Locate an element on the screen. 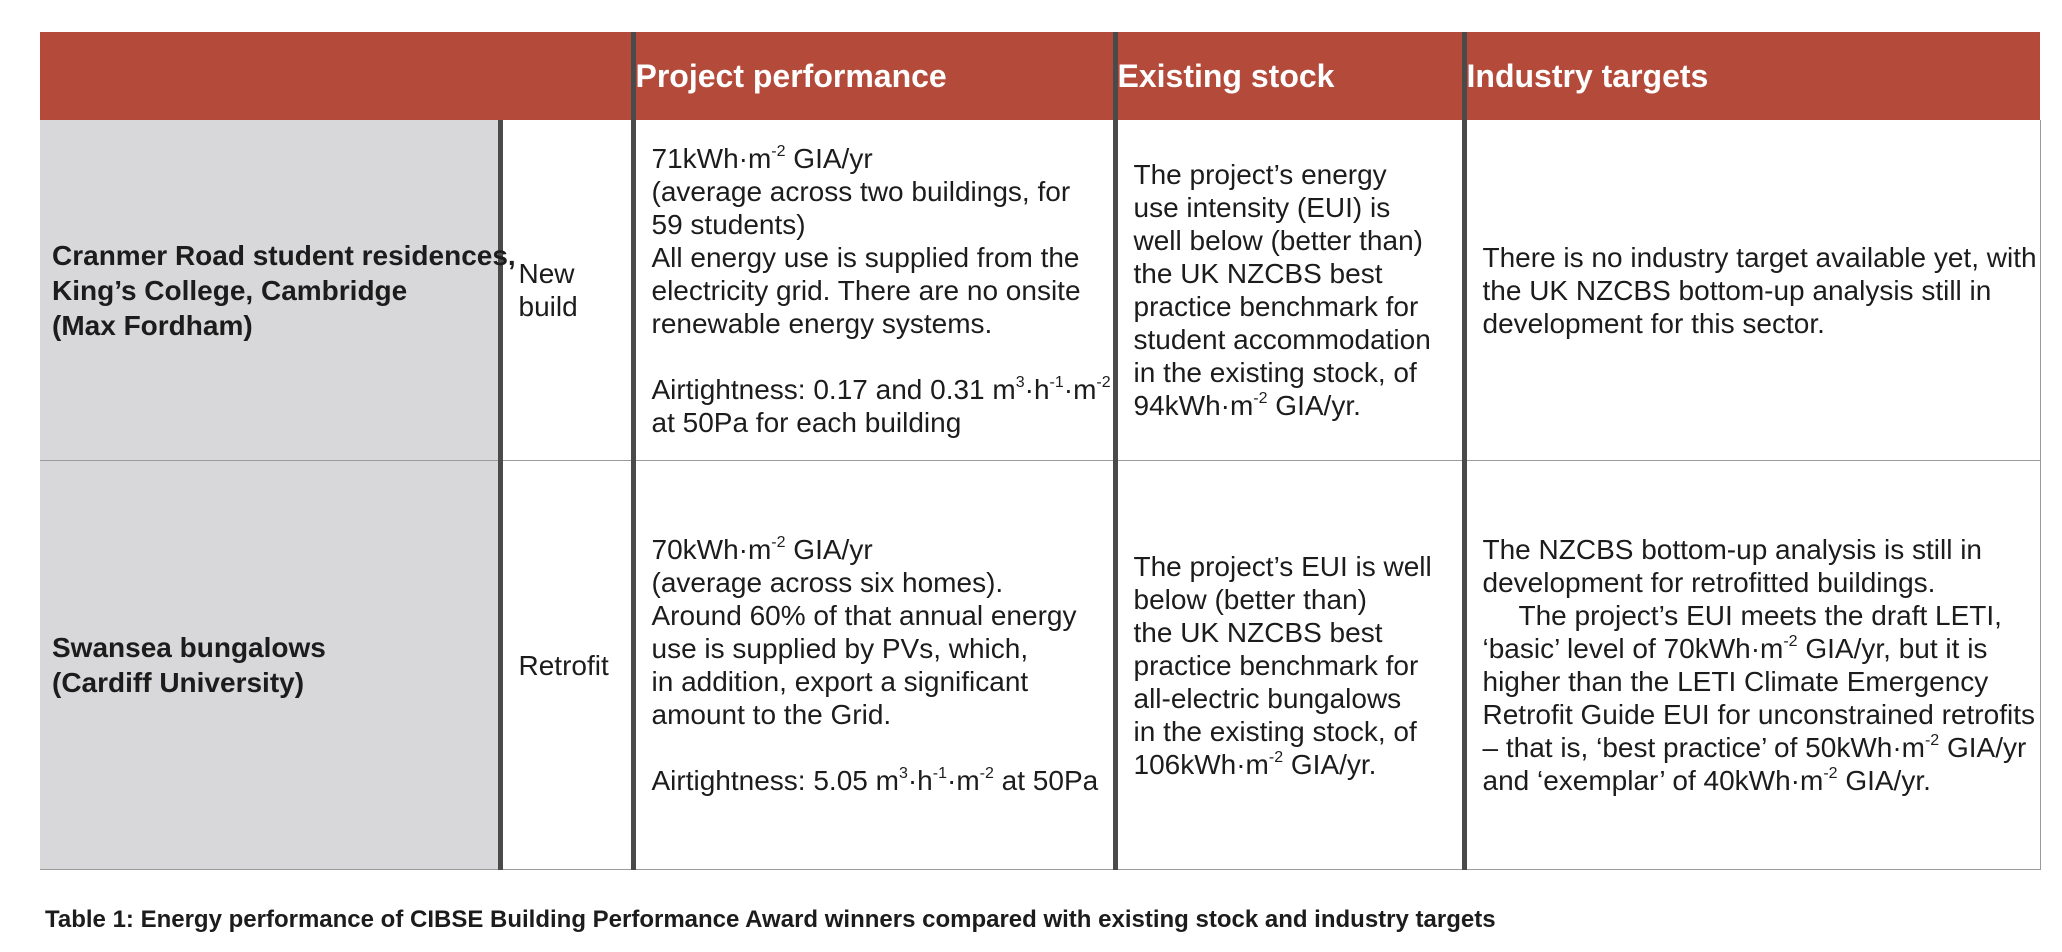 The height and width of the screenshot is (952, 2062). project-name-line: Cranmer Road student residences, is located at coordinates (284, 255).